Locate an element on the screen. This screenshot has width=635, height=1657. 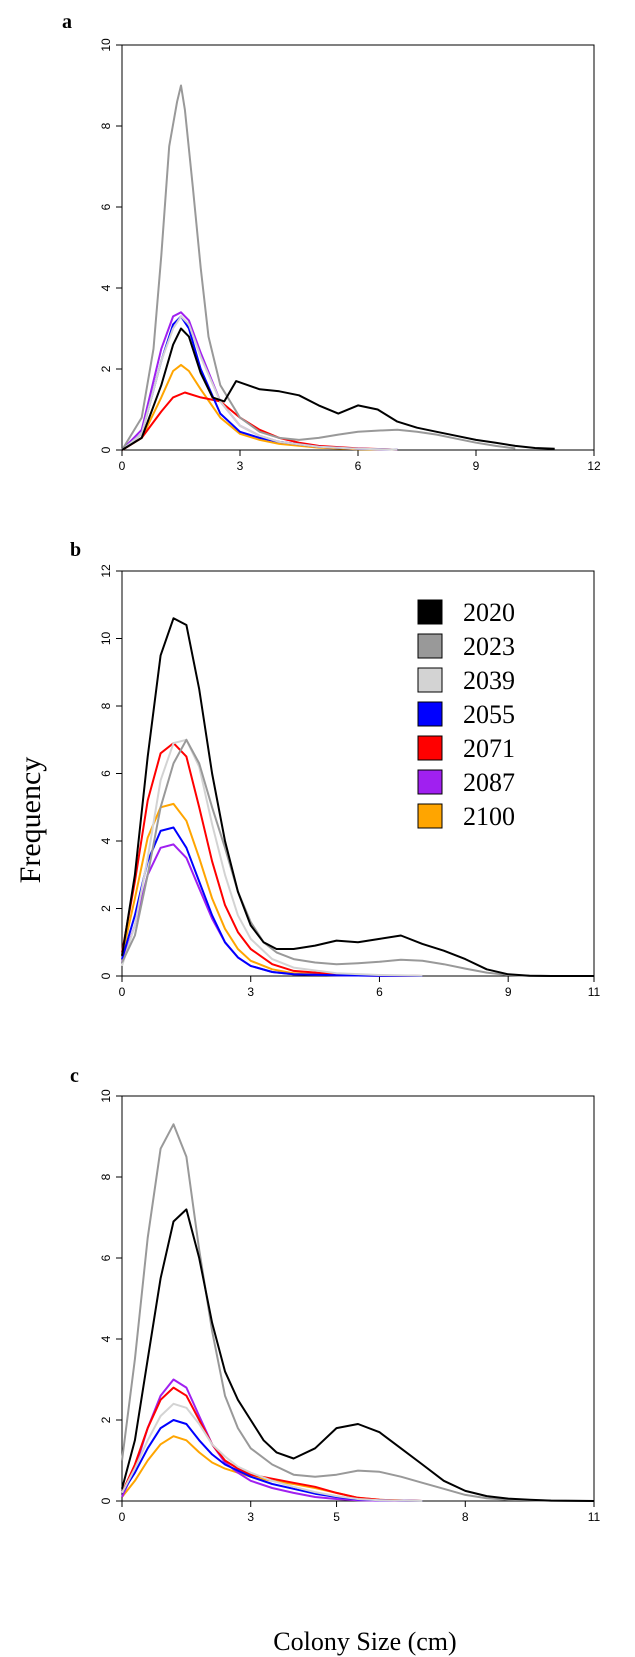
legend-label-2055: 2055 is located at coordinates (489, 714).